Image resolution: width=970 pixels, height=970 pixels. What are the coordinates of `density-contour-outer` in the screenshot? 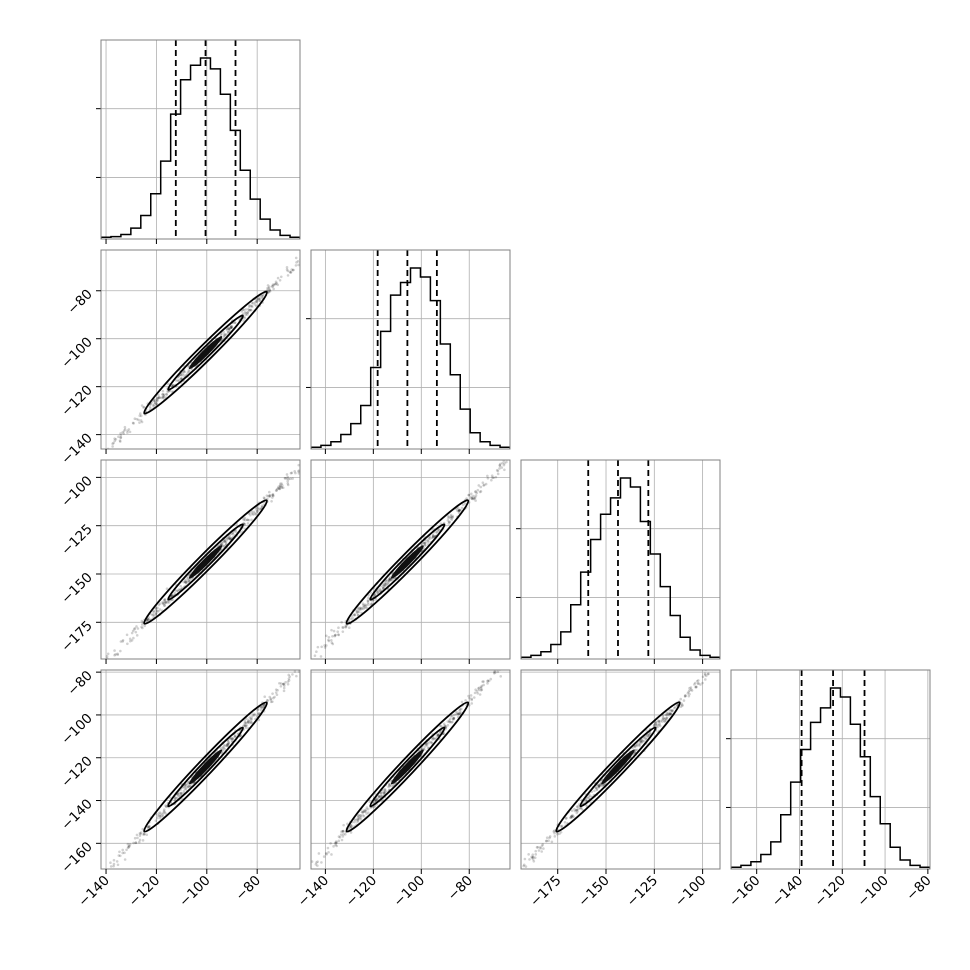 It's located at (205, 562).